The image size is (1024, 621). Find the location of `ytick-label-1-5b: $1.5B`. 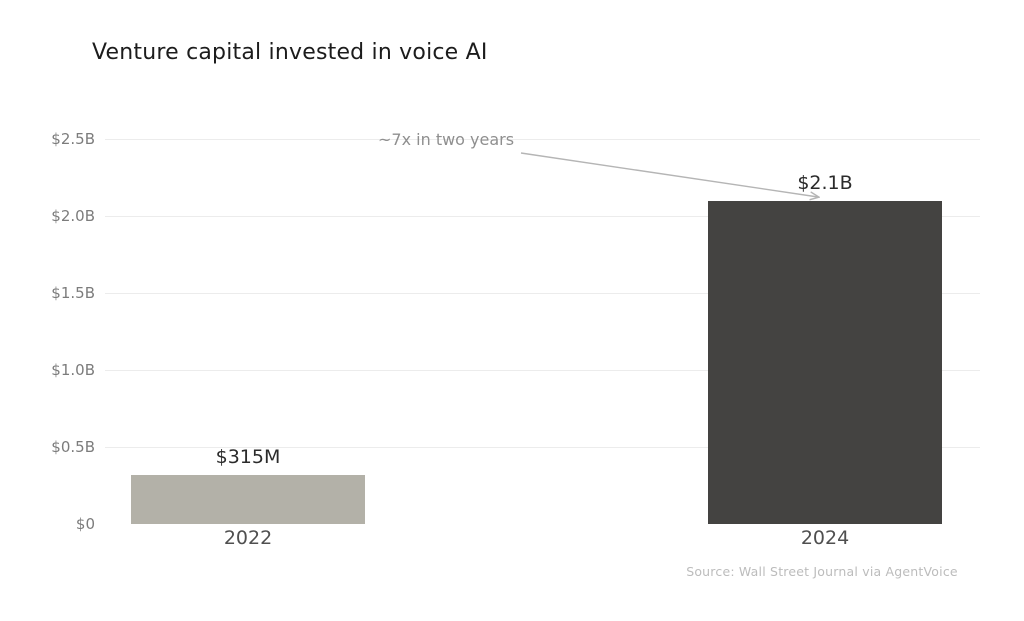

ytick-label-1-5b: $1.5B is located at coordinates (73, 293).